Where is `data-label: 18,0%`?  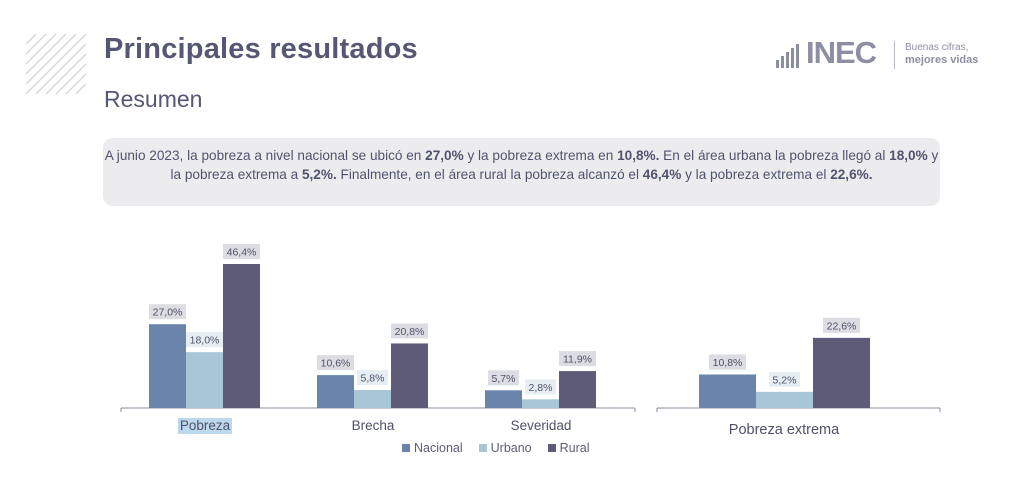
data-label: 18,0% is located at coordinates (205, 341).